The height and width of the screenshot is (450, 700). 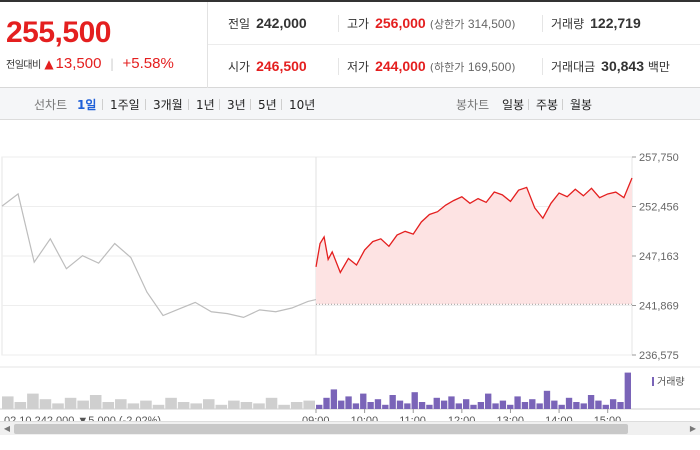 What do you see at coordinates (559, 418) in the screenshot?
I see `x-tick-label: 14:00` at bounding box center [559, 418].